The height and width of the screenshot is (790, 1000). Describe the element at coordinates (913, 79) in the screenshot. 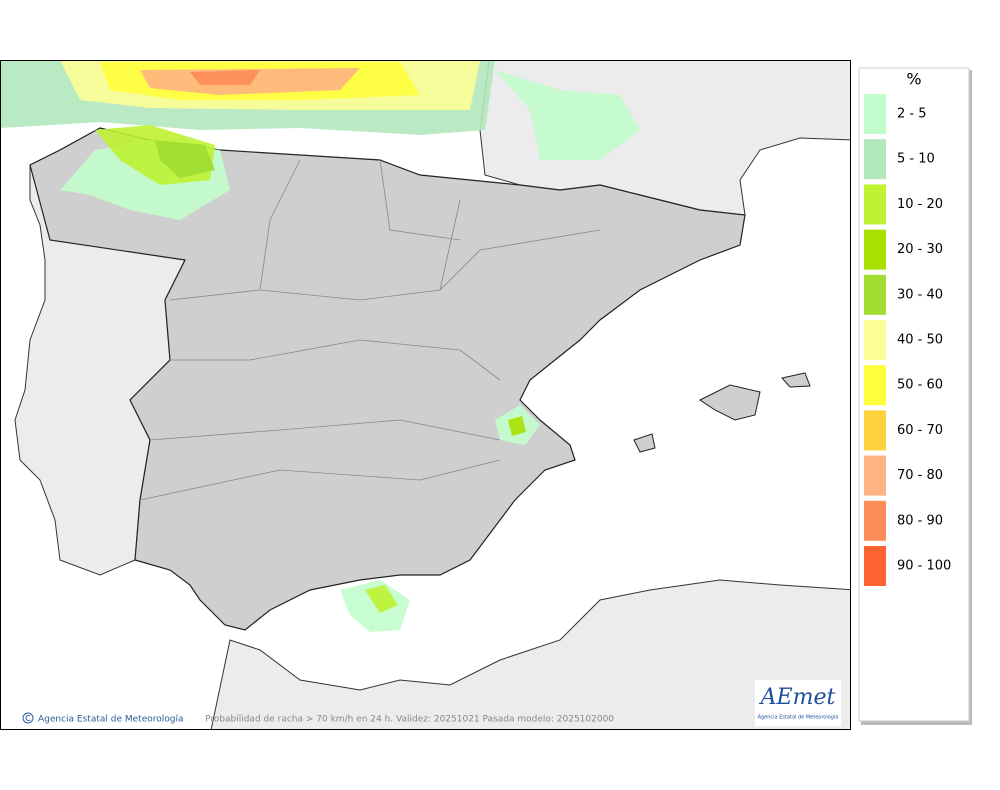

I see `legend-title: %` at that location.